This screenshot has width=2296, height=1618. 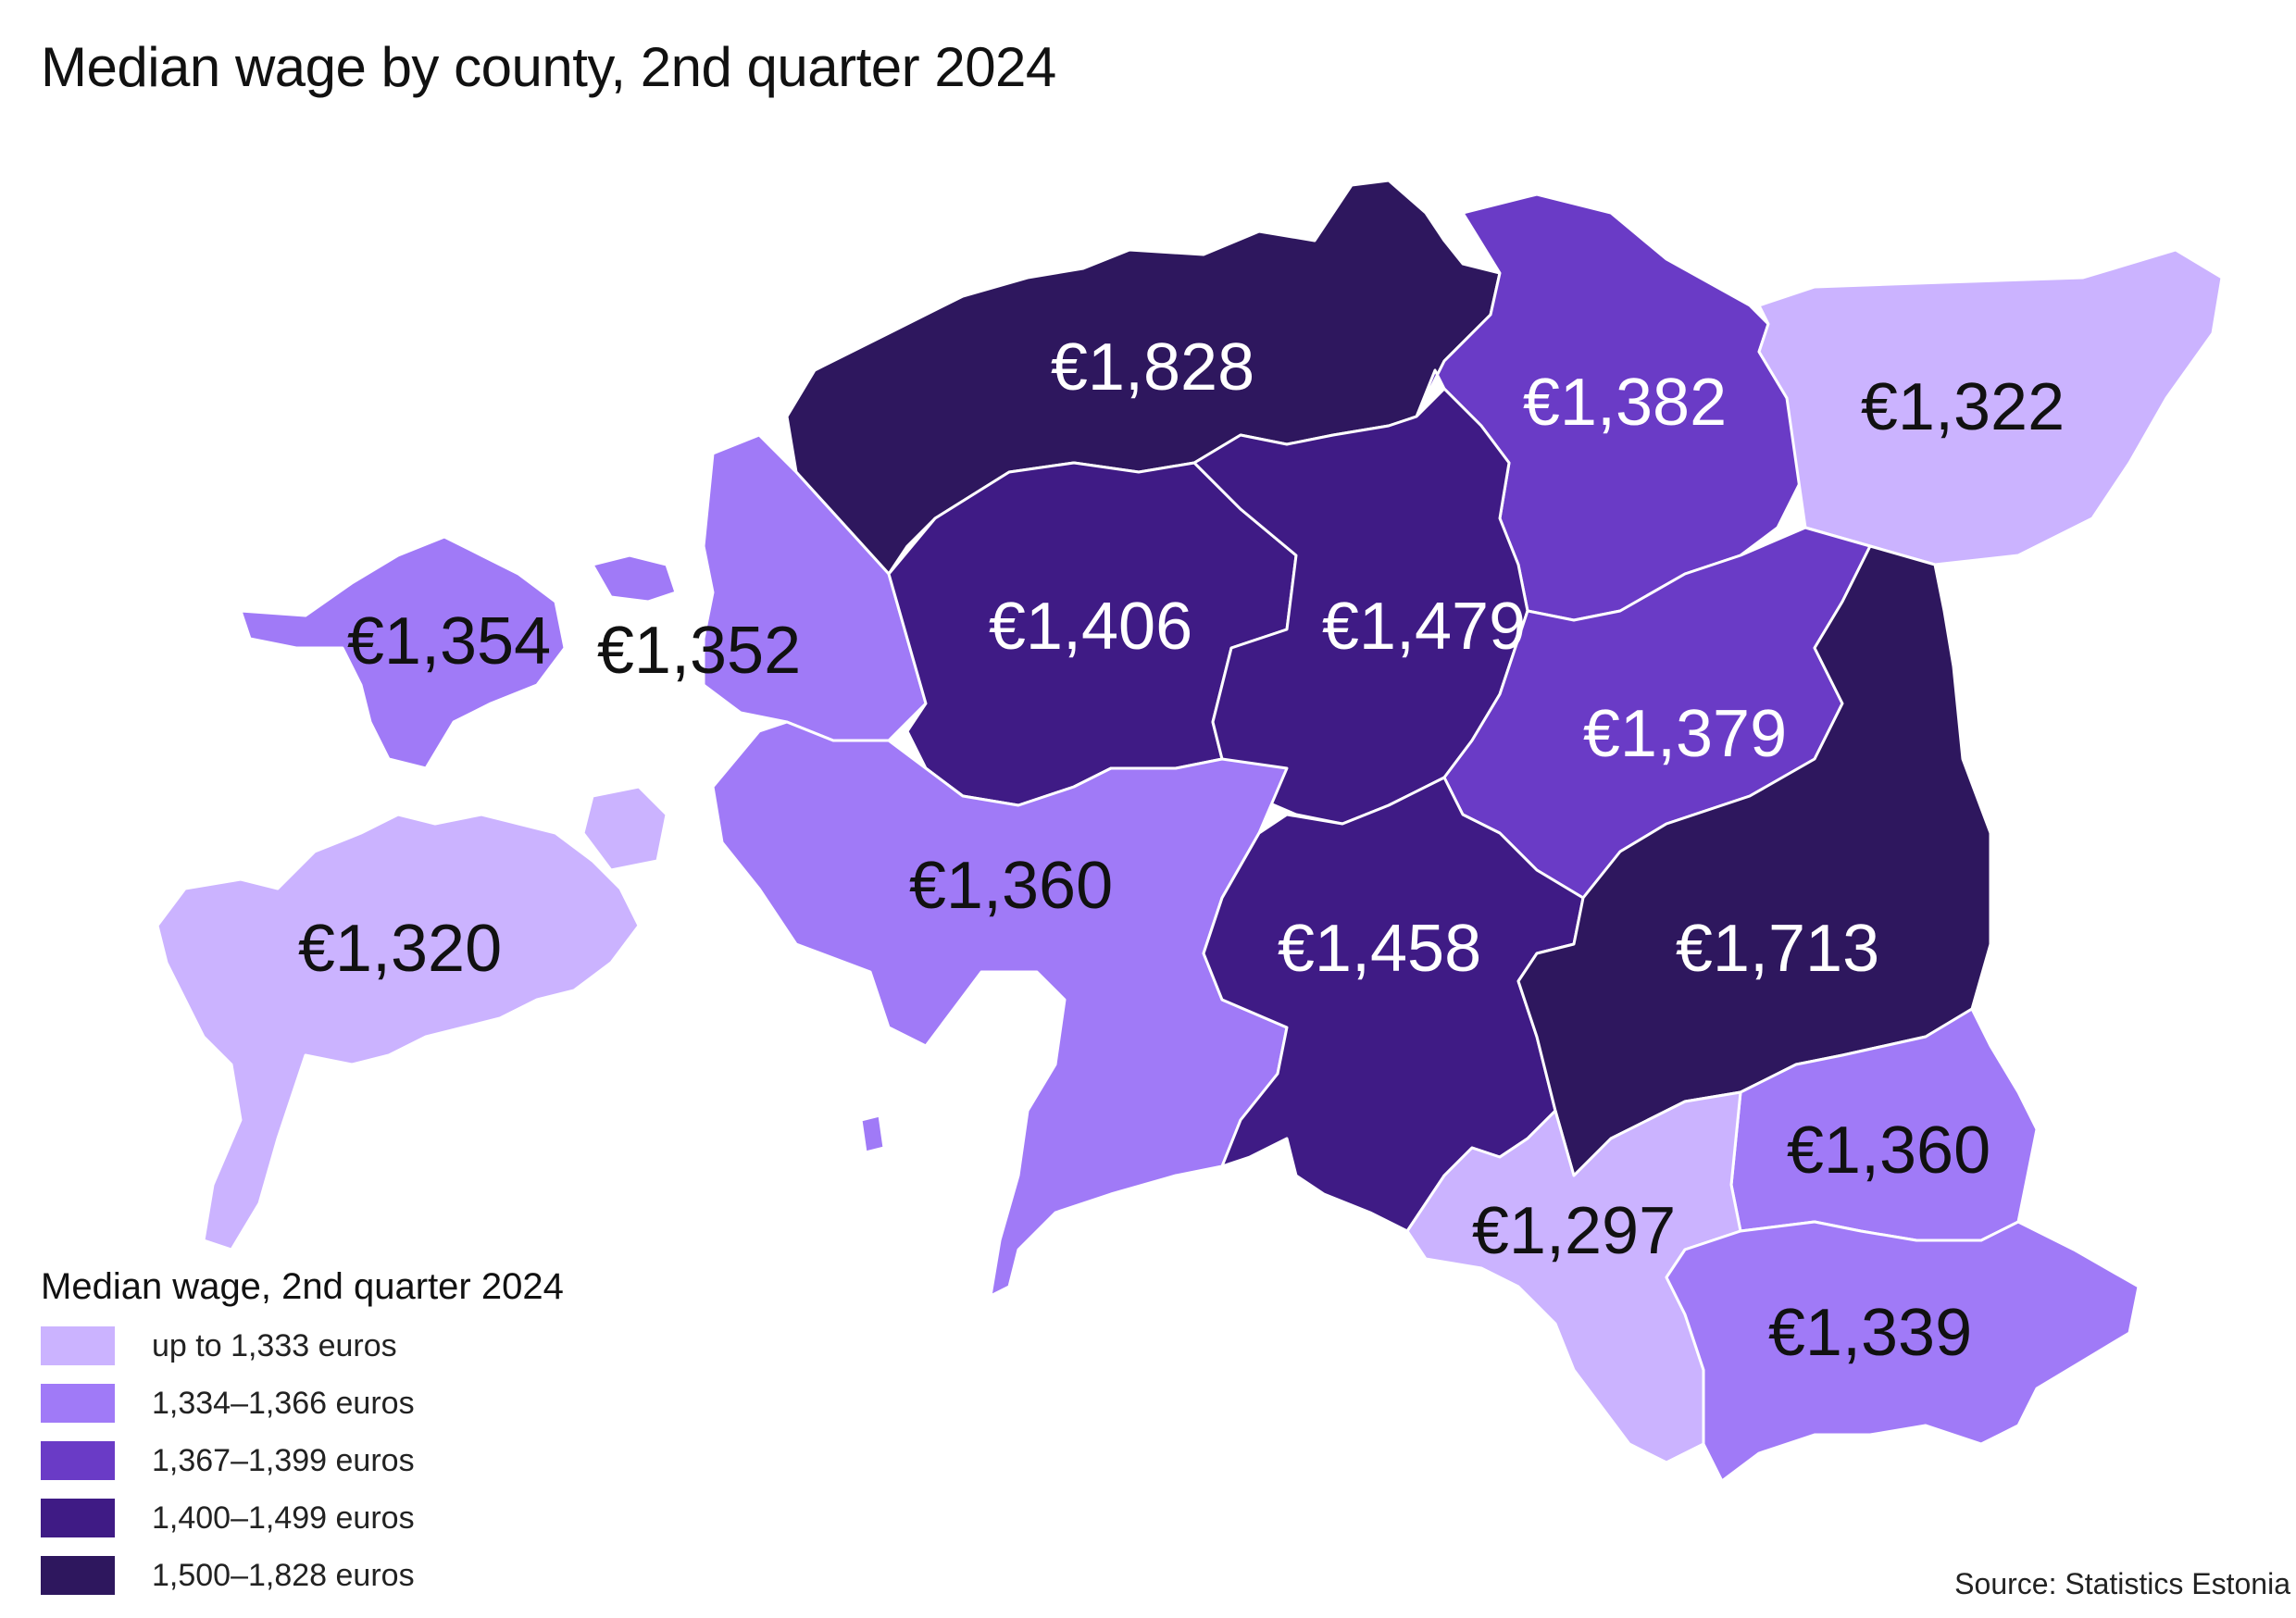 What do you see at coordinates (1424, 627) in the screenshot?
I see `county-value-label: €1,479` at bounding box center [1424, 627].